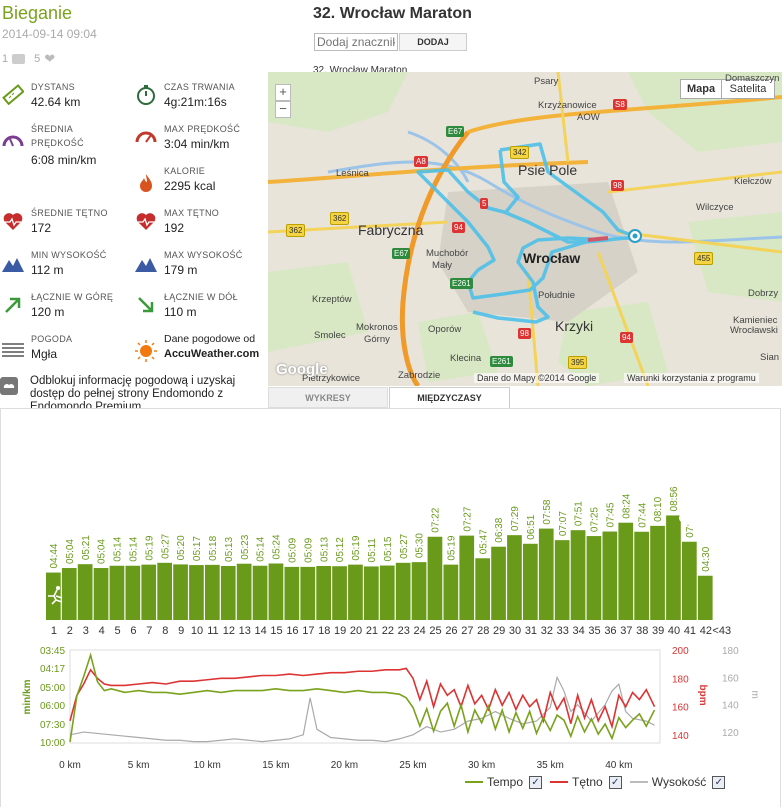 The width and height of the screenshot is (782, 807). Describe the element at coordinates (552, 258) in the screenshot. I see `map-label: Wrocław` at that location.